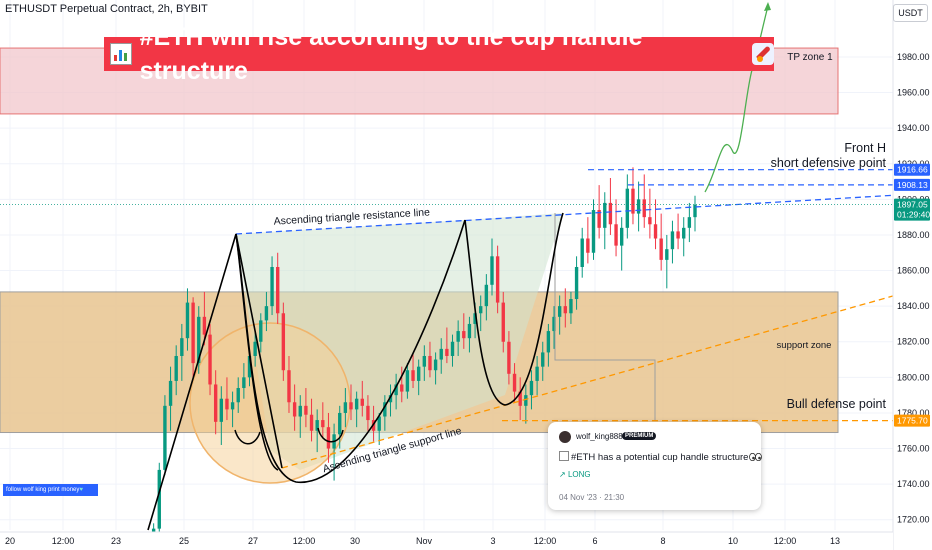  Describe the element at coordinates (913, 128) in the screenshot. I see `price-tick-label: 1940.00` at that location.